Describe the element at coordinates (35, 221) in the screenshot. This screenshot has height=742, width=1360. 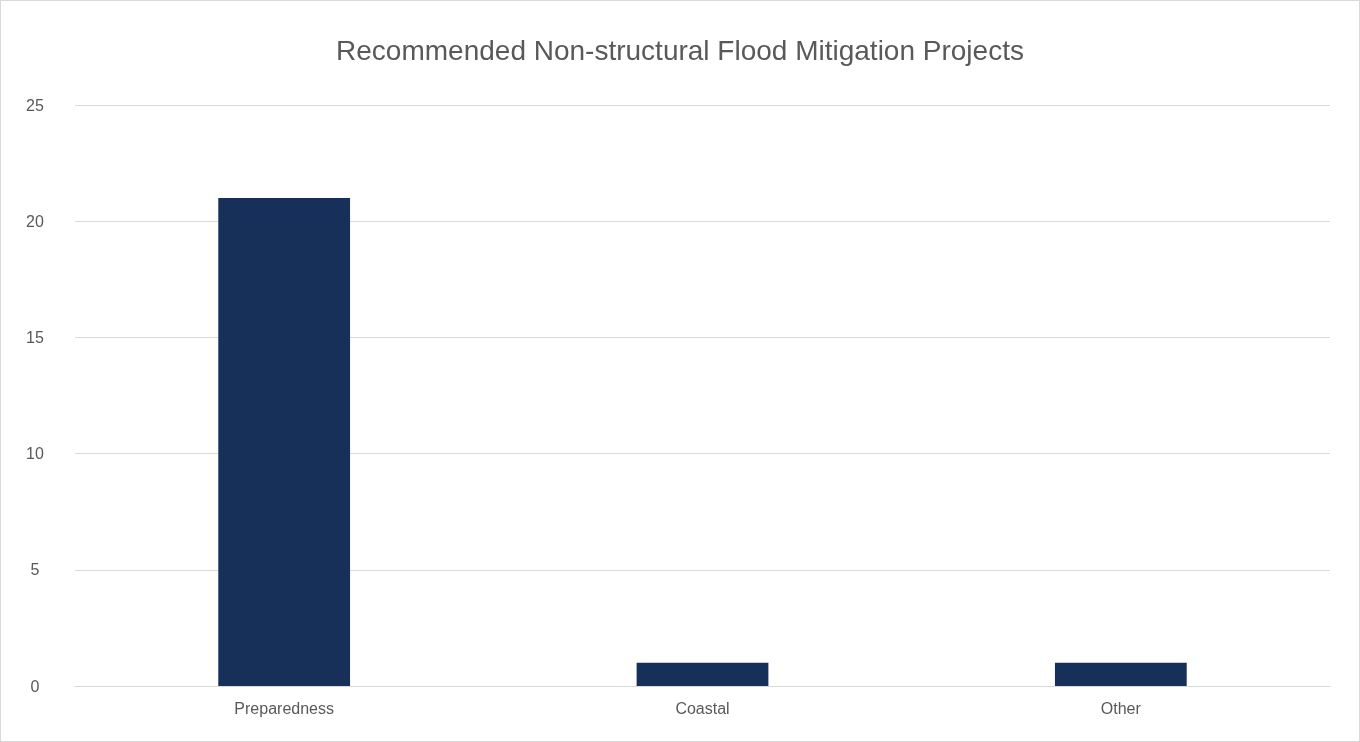
I see `y-tick-label: 20` at that location.